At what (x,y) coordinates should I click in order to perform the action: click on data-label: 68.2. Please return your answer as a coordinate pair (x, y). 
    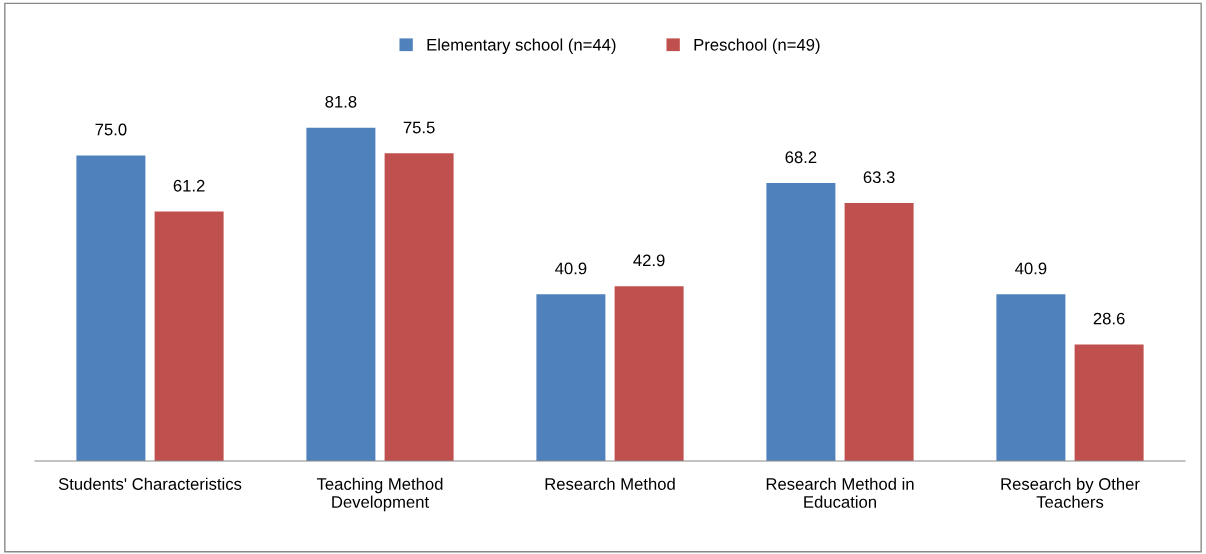
    Looking at the image, I should click on (801, 157).